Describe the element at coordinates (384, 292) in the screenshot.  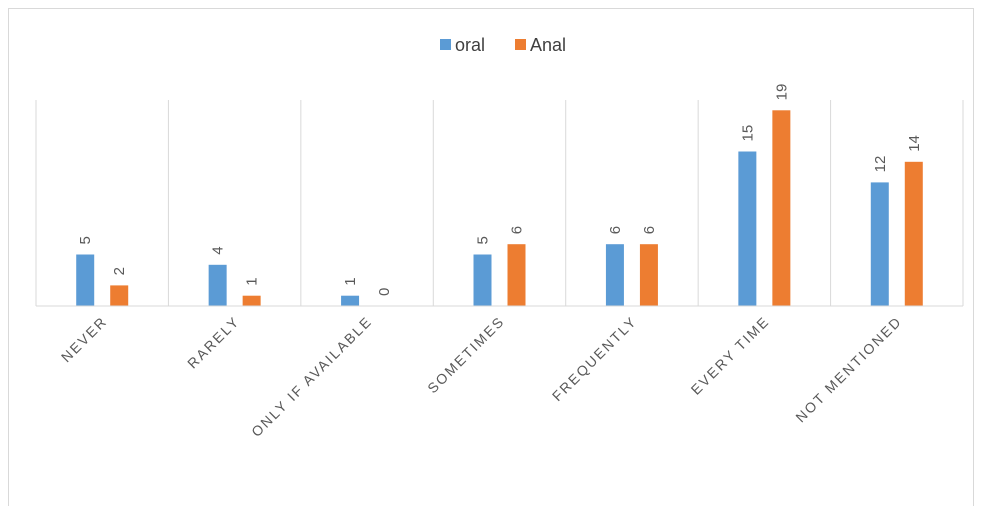
I see `data-label-anal-2: 0` at that location.